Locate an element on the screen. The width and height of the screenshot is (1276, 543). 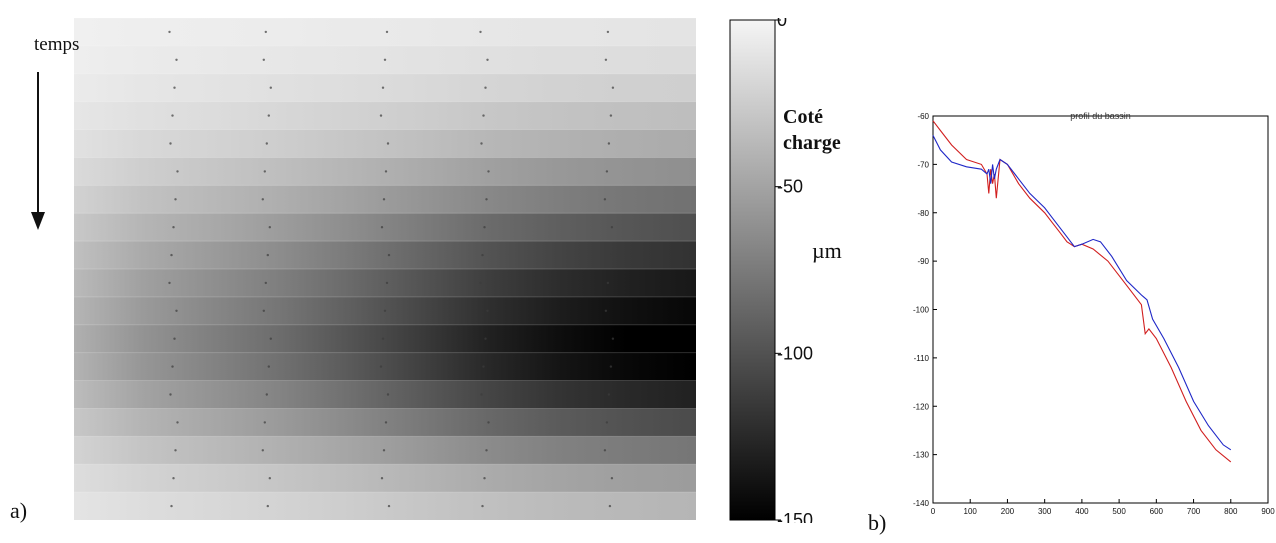
x-tick-label: 600 is located at coordinates (1157, 511).